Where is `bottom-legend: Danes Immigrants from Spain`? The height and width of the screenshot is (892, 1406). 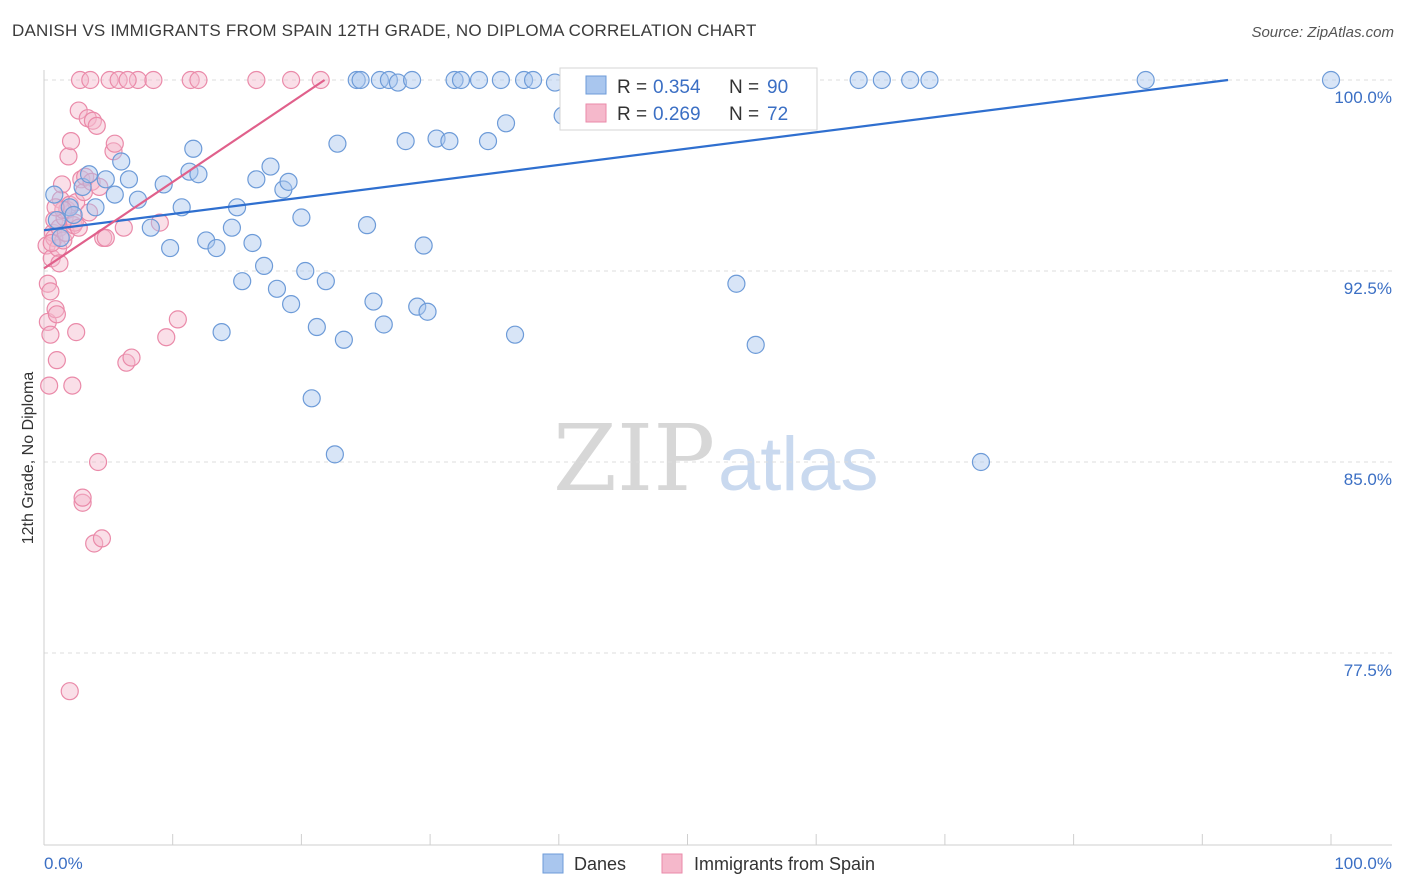 bottom-legend: Danes Immigrants from Spain is located at coordinates (708, 863).